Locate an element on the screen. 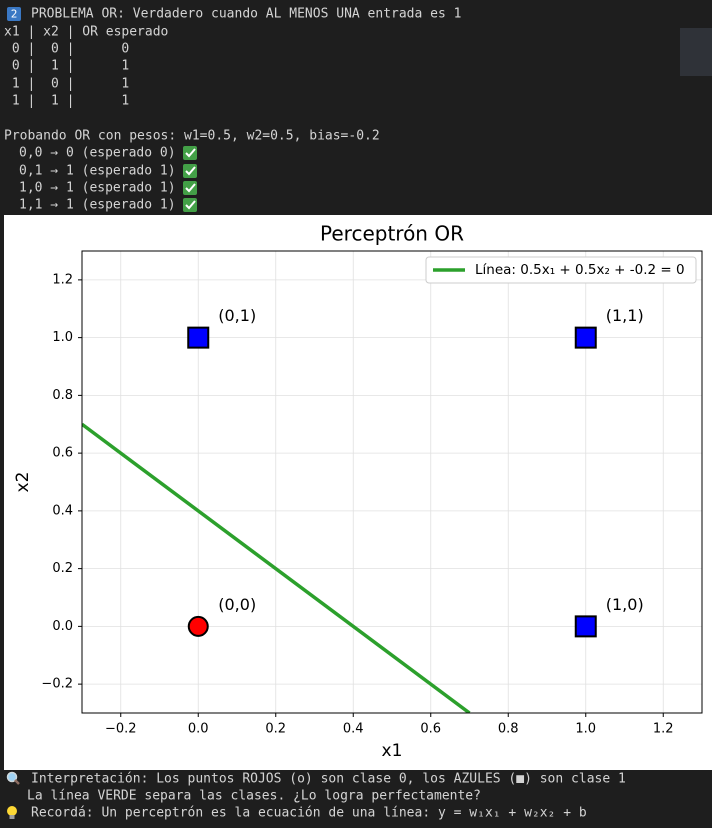 The image size is (712, 828). table-row: 1 | 1 | 1 is located at coordinates (66, 101).